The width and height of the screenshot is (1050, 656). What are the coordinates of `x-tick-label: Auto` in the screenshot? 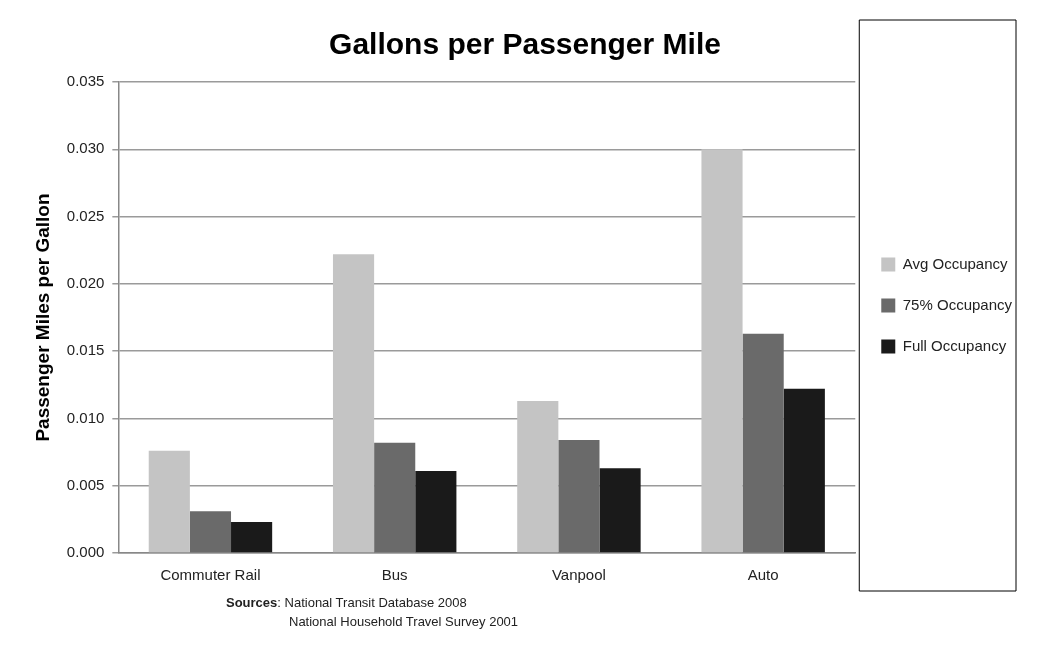 It's located at (763, 575).